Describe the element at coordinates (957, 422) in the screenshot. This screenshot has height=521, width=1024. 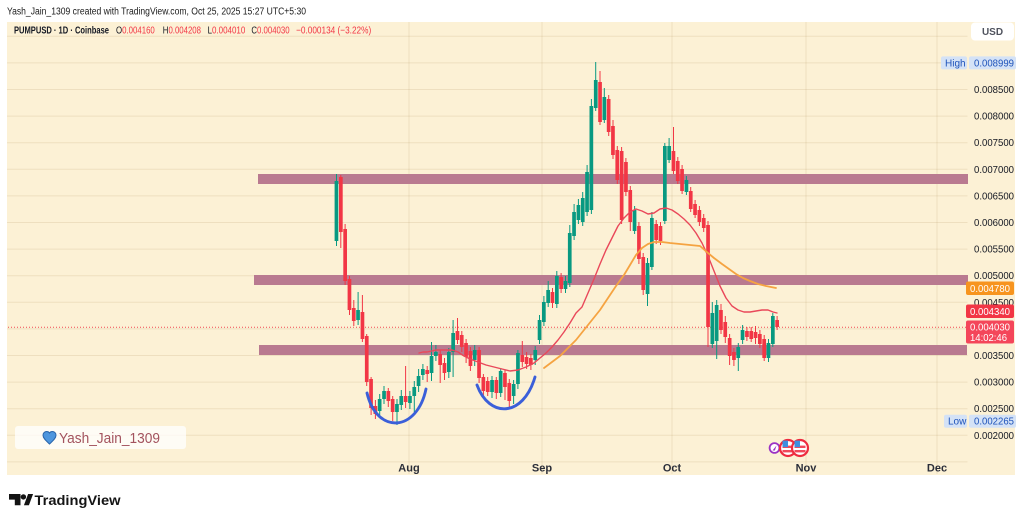
I see `svg-text: Low` at that location.